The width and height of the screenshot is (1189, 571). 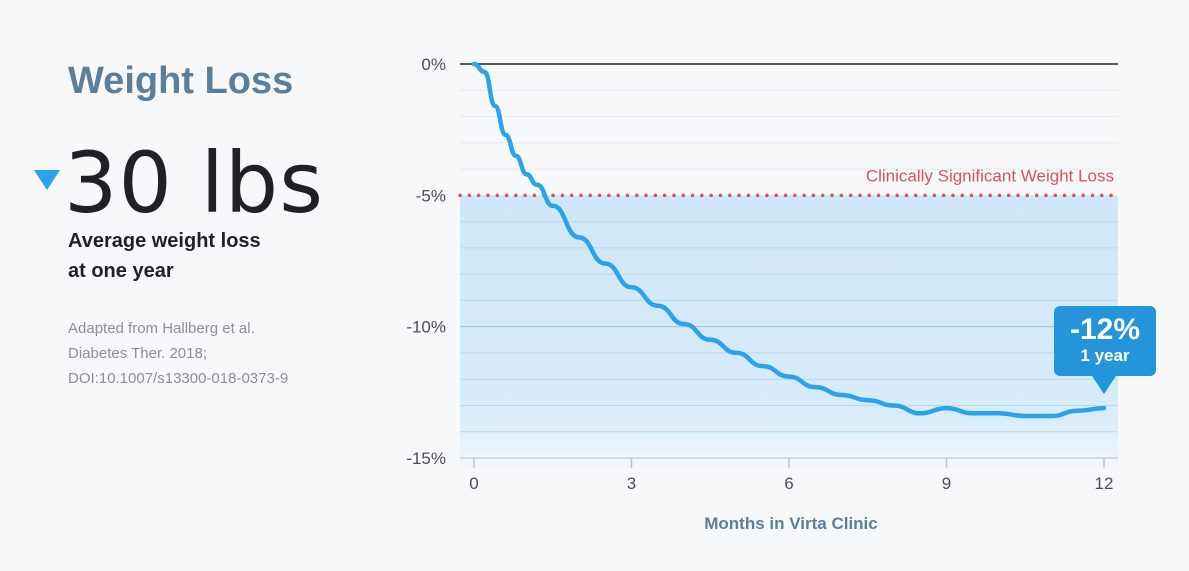 What do you see at coordinates (194, 183) in the screenshot?
I see `big-value: 30 lbs` at bounding box center [194, 183].